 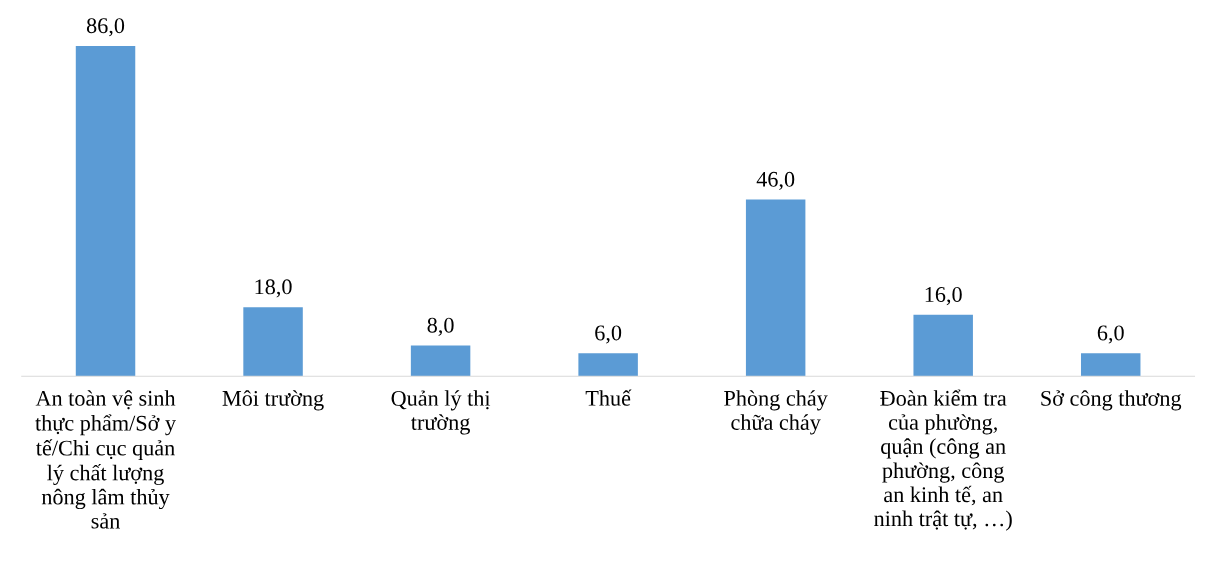 What do you see at coordinates (776, 412) in the screenshot?
I see `x-tick-label: Phòng cháy chữa cháy` at bounding box center [776, 412].